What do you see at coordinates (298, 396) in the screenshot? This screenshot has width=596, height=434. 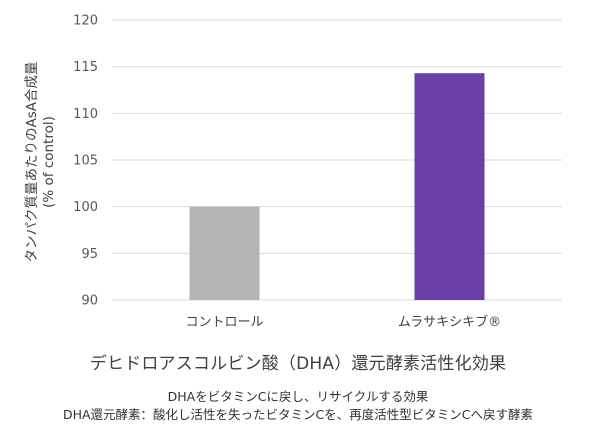 I see `chart-caption-line1: DHAをビタミンCに戻し、リサイクルする効果` at bounding box center [298, 396].